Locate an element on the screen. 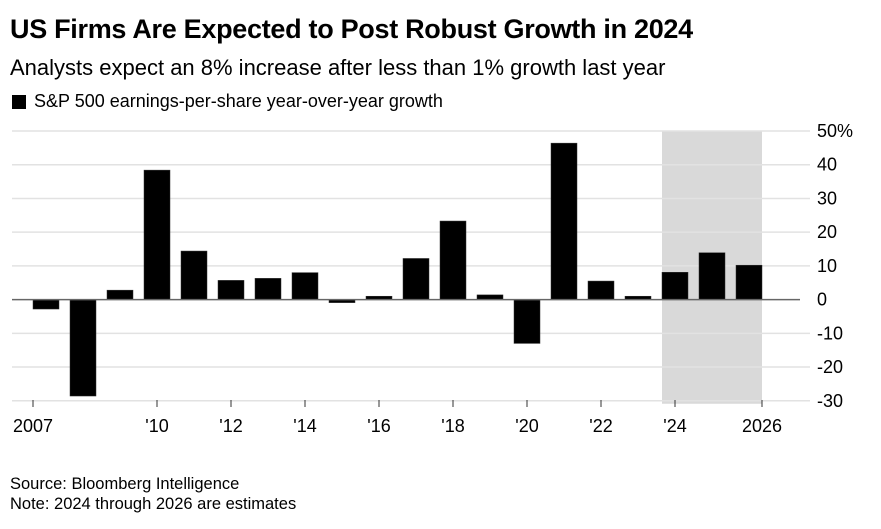 This screenshot has width=881, height=529. bar-2025 is located at coordinates (712, 276).